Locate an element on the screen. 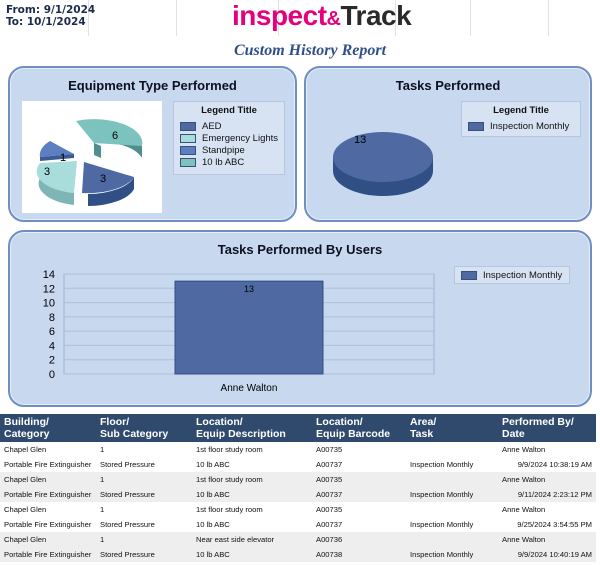 This screenshot has width=600, height=565. y-tick-label: 6 is located at coordinates (52, 332).